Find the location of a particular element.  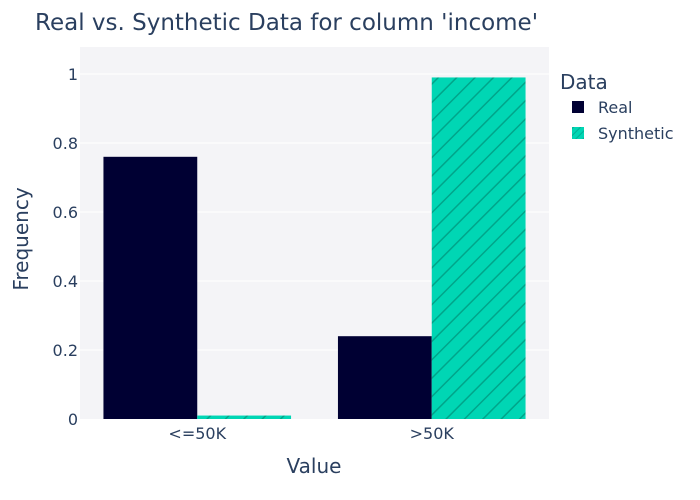

y-tick-label: 0.6 is located at coordinates (65, 212).